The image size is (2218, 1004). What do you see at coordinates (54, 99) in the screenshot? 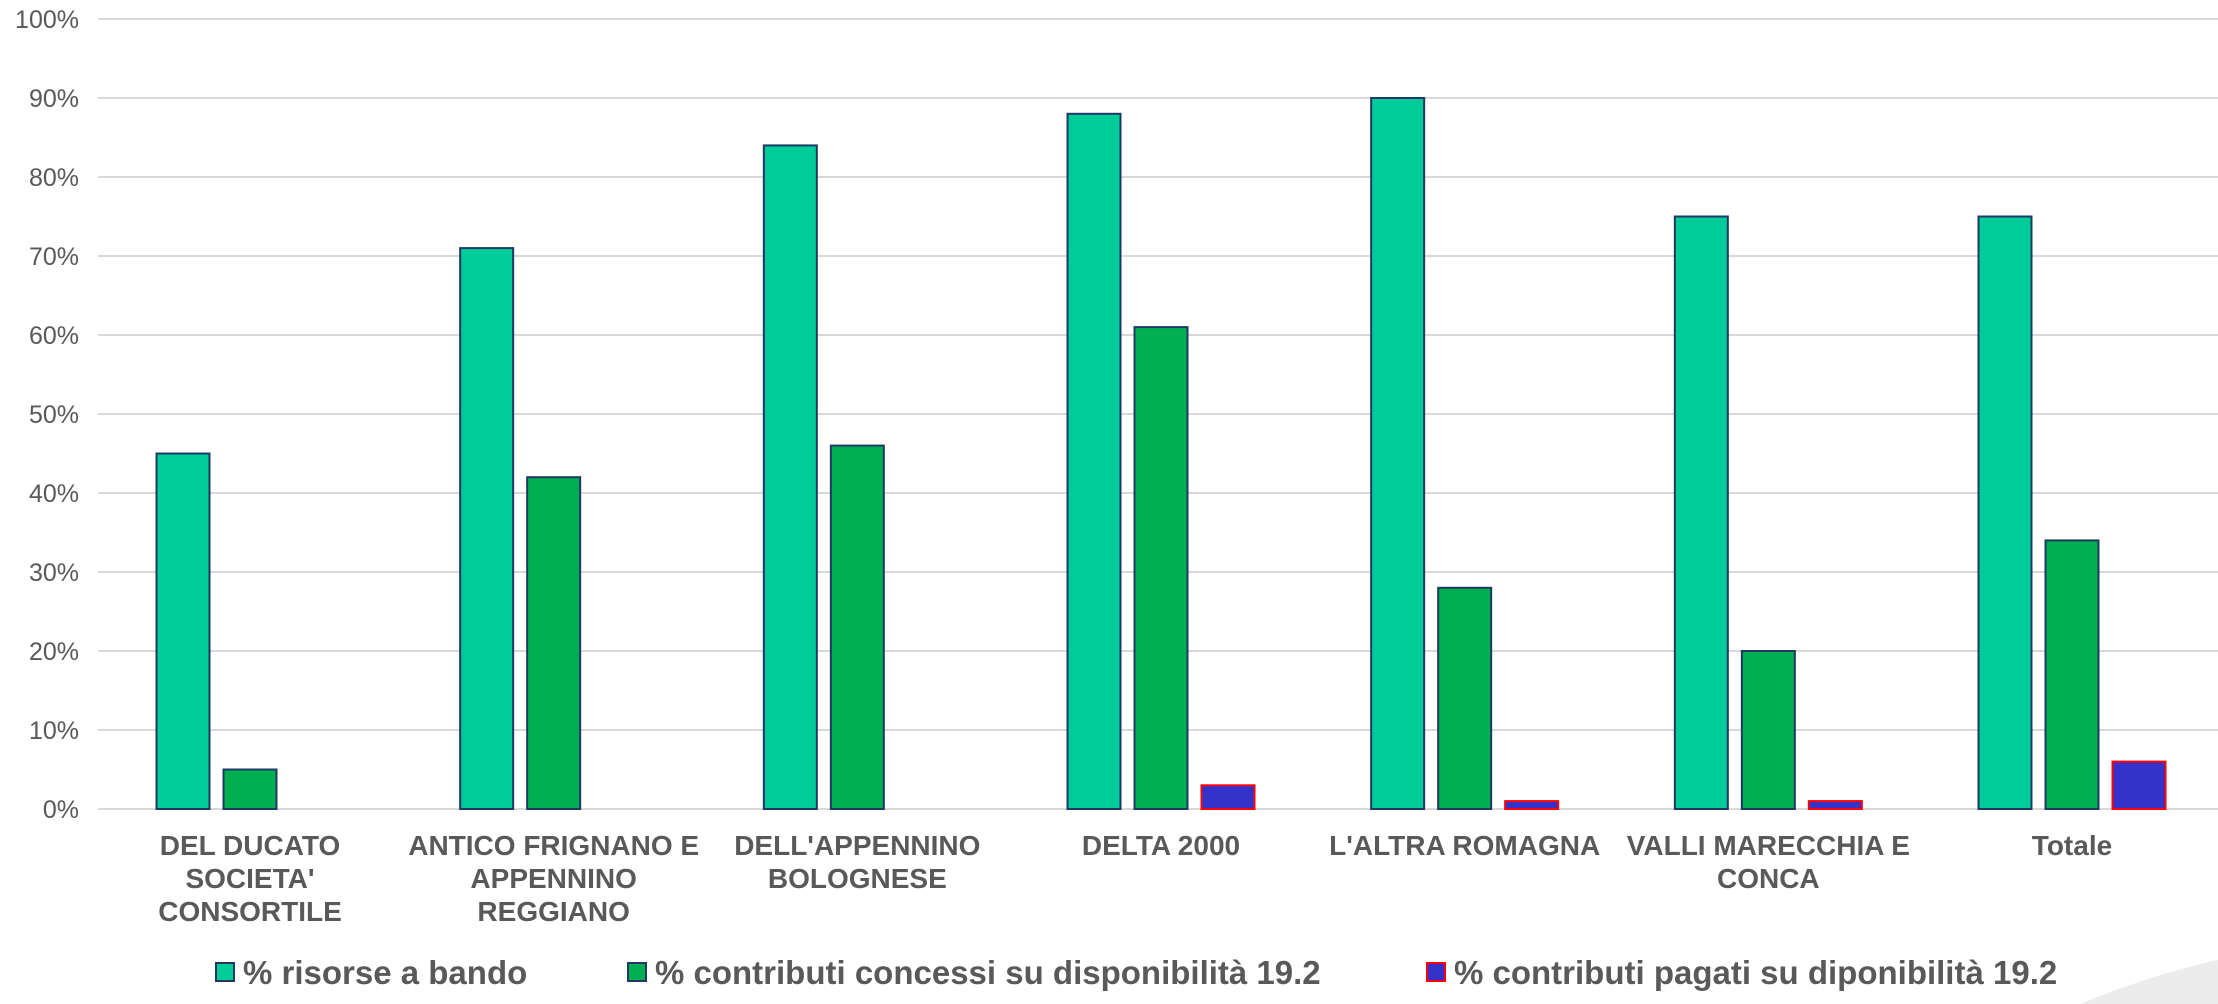
I see `y-tick-label: 90%` at bounding box center [54, 99].